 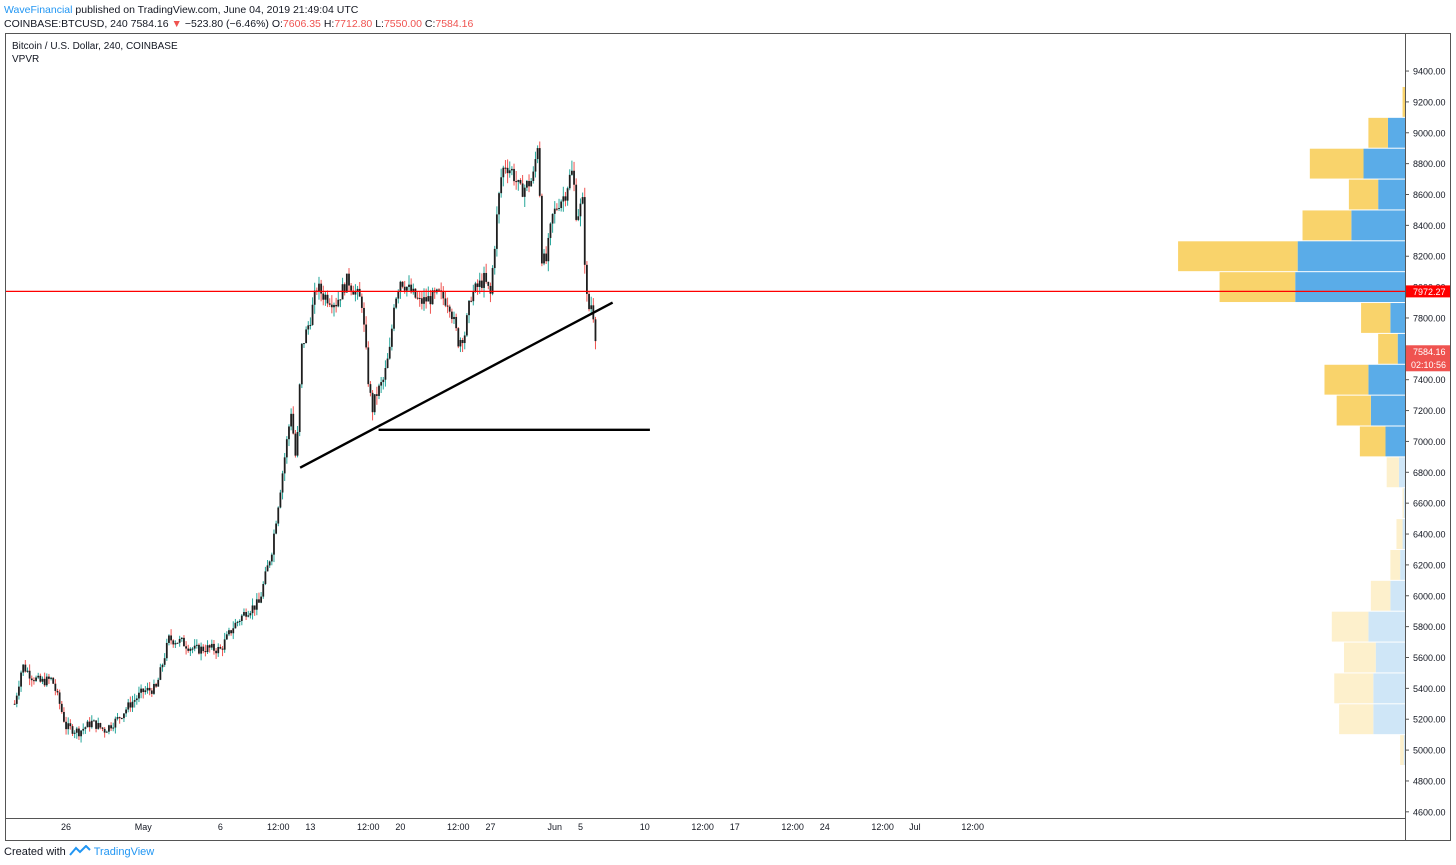 What do you see at coordinates (26, 59) in the screenshot?
I see `indicator-legend: VPVR` at bounding box center [26, 59].